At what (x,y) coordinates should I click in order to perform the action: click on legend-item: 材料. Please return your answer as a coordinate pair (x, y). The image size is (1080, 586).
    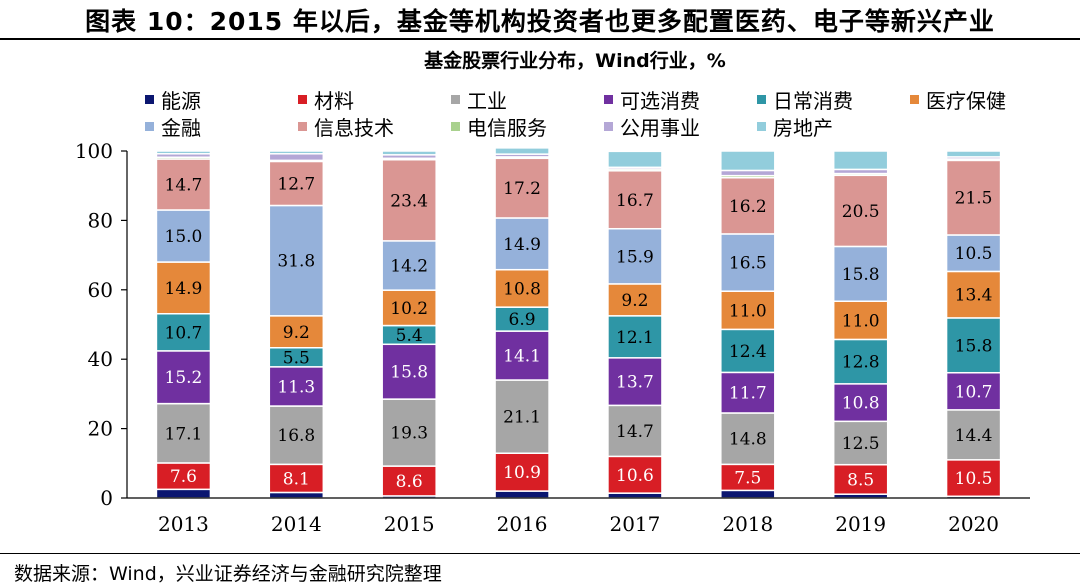
    Looking at the image, I should click on (326, 101).